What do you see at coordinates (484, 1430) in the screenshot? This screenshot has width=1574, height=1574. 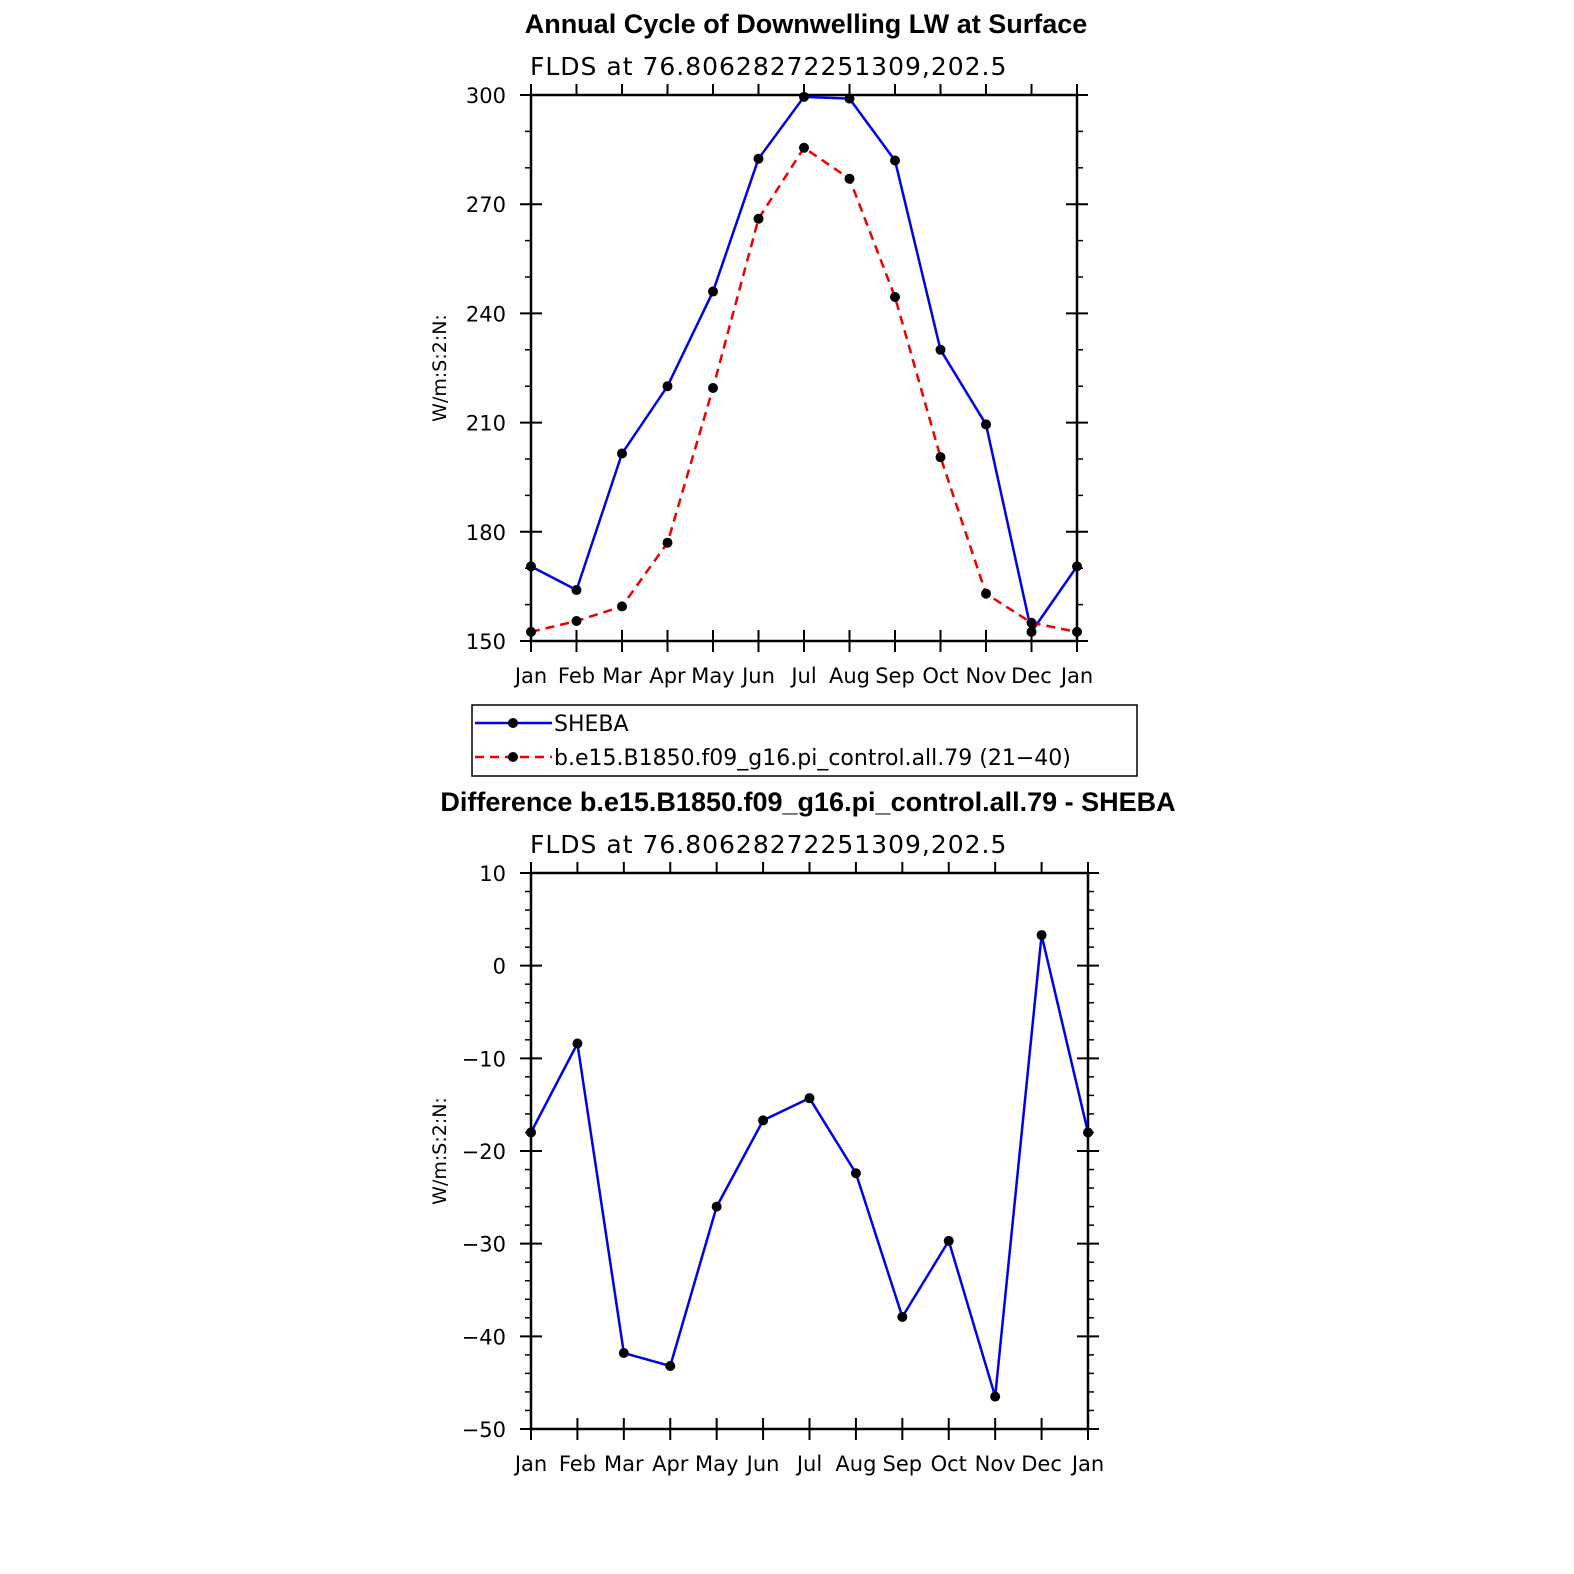 I see `y-tick-label: −50` at bounding box center [484, 1430].